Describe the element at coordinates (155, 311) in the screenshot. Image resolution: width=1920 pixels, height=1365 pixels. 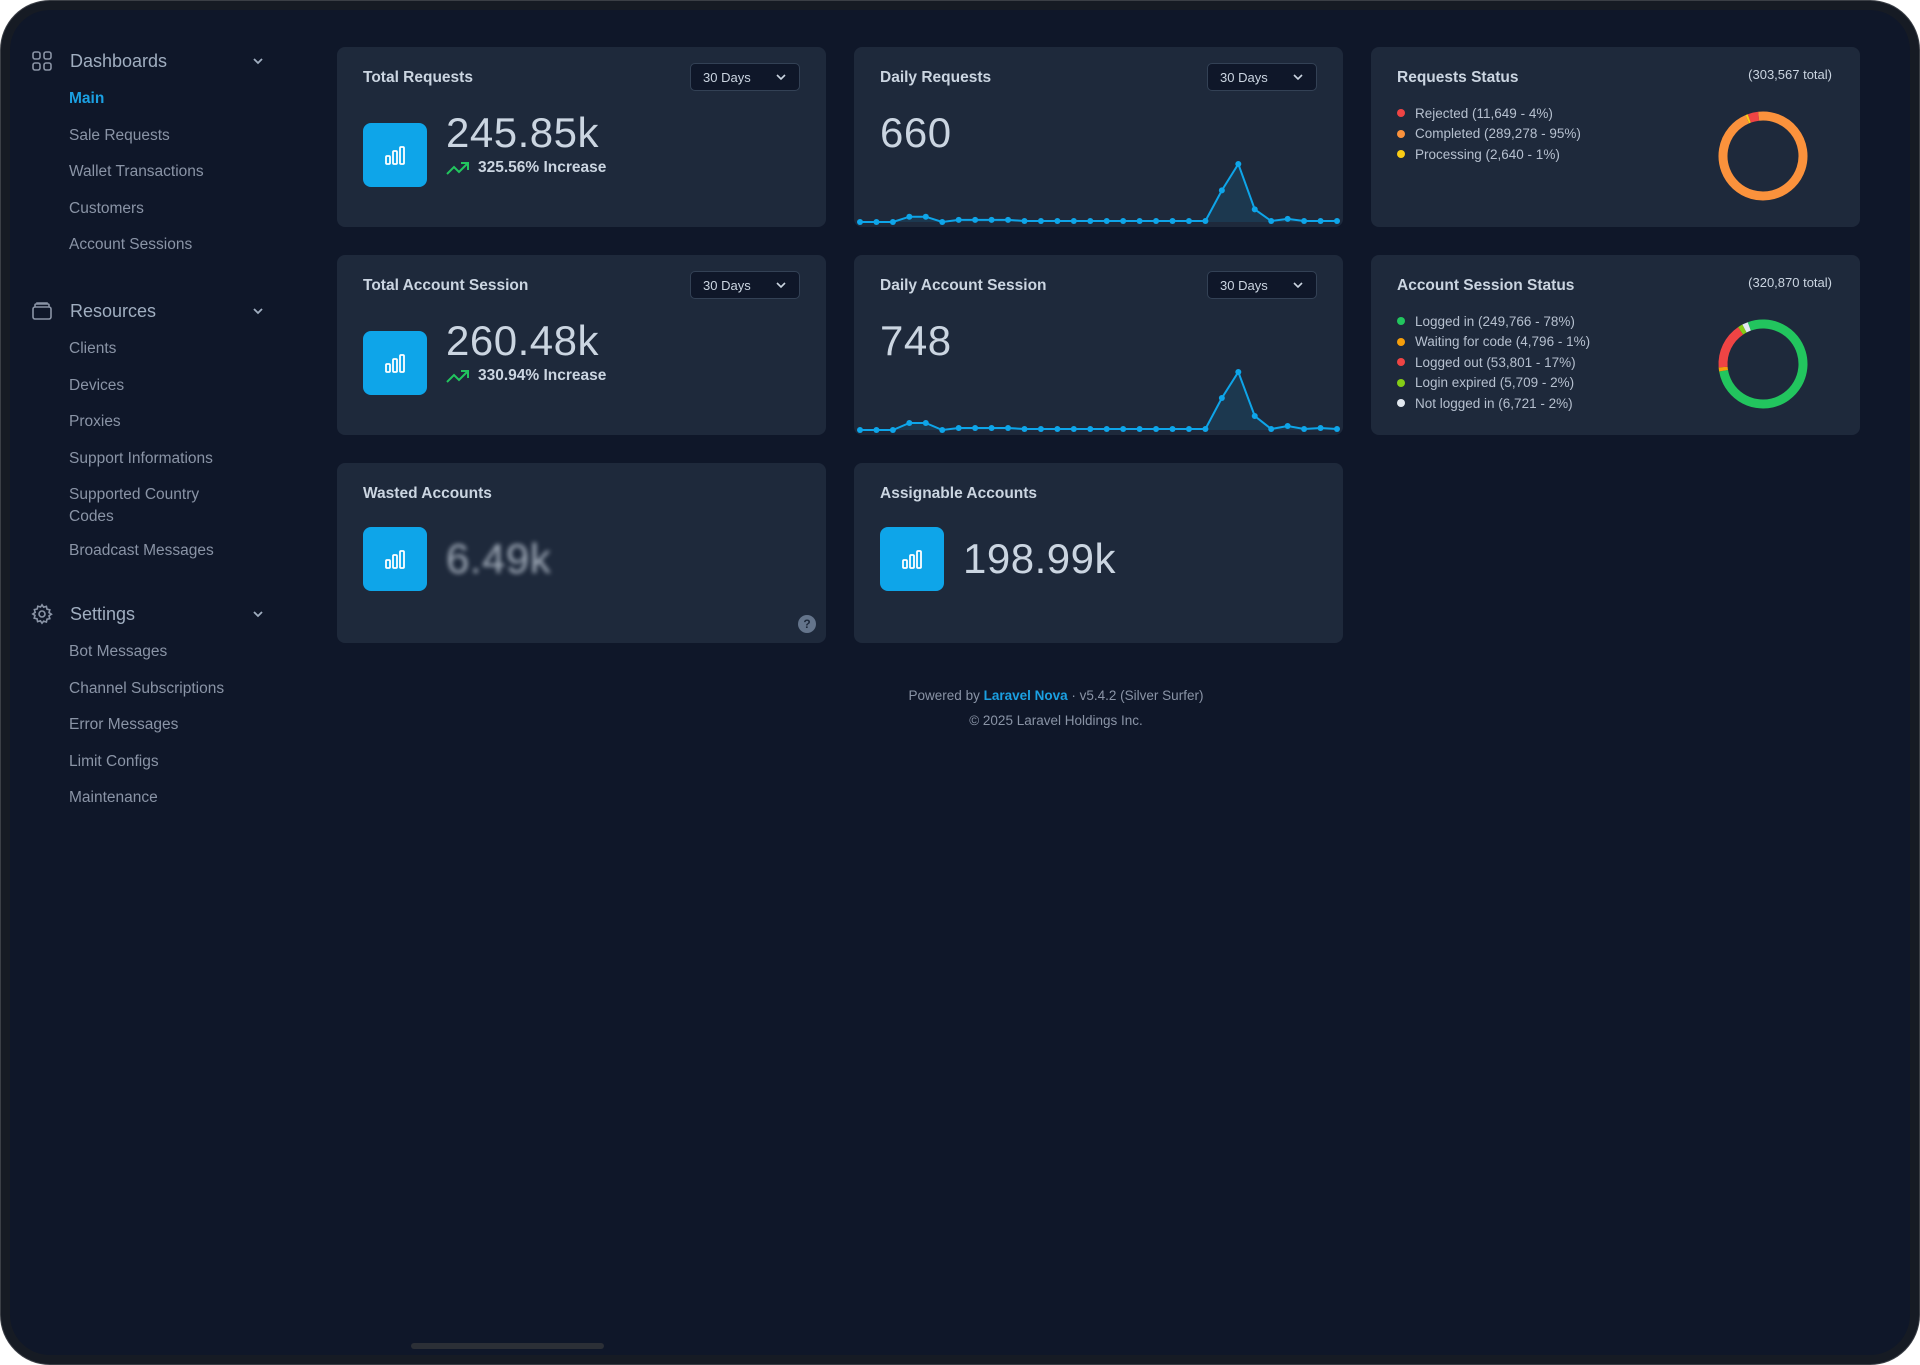
I see `sidebar-header-resources: Resources` at that location.